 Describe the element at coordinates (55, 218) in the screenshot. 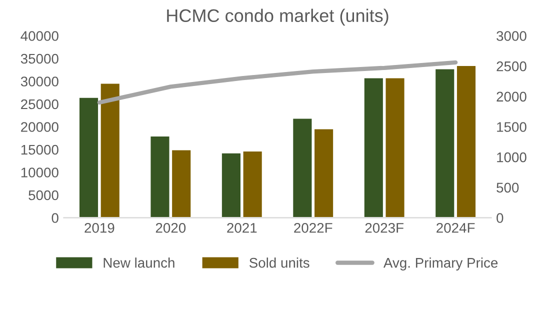

I see `y-tick-label: 0` at that location.